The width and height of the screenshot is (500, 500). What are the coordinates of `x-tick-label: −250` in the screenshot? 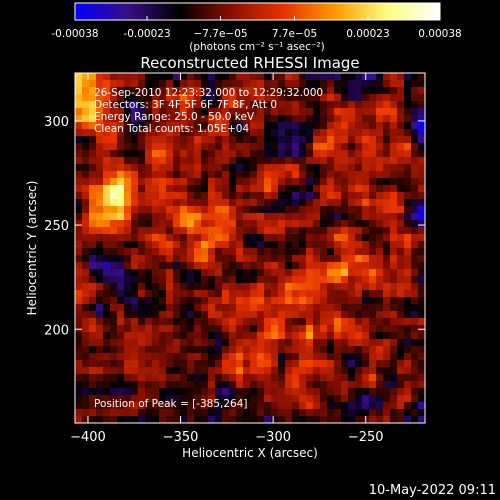 It's located at (366, 437).